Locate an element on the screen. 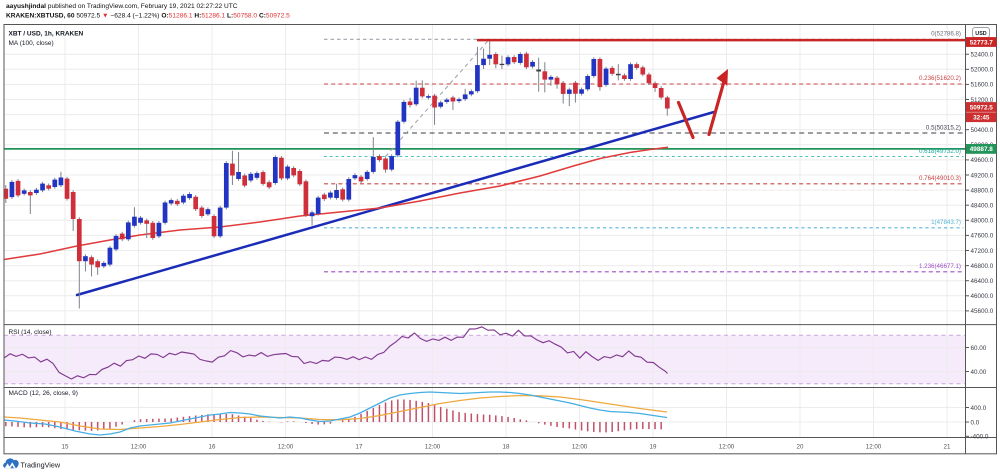 The image size is (1000, 474). svg-text: 47200.0 is located at coordinates (982, 251).